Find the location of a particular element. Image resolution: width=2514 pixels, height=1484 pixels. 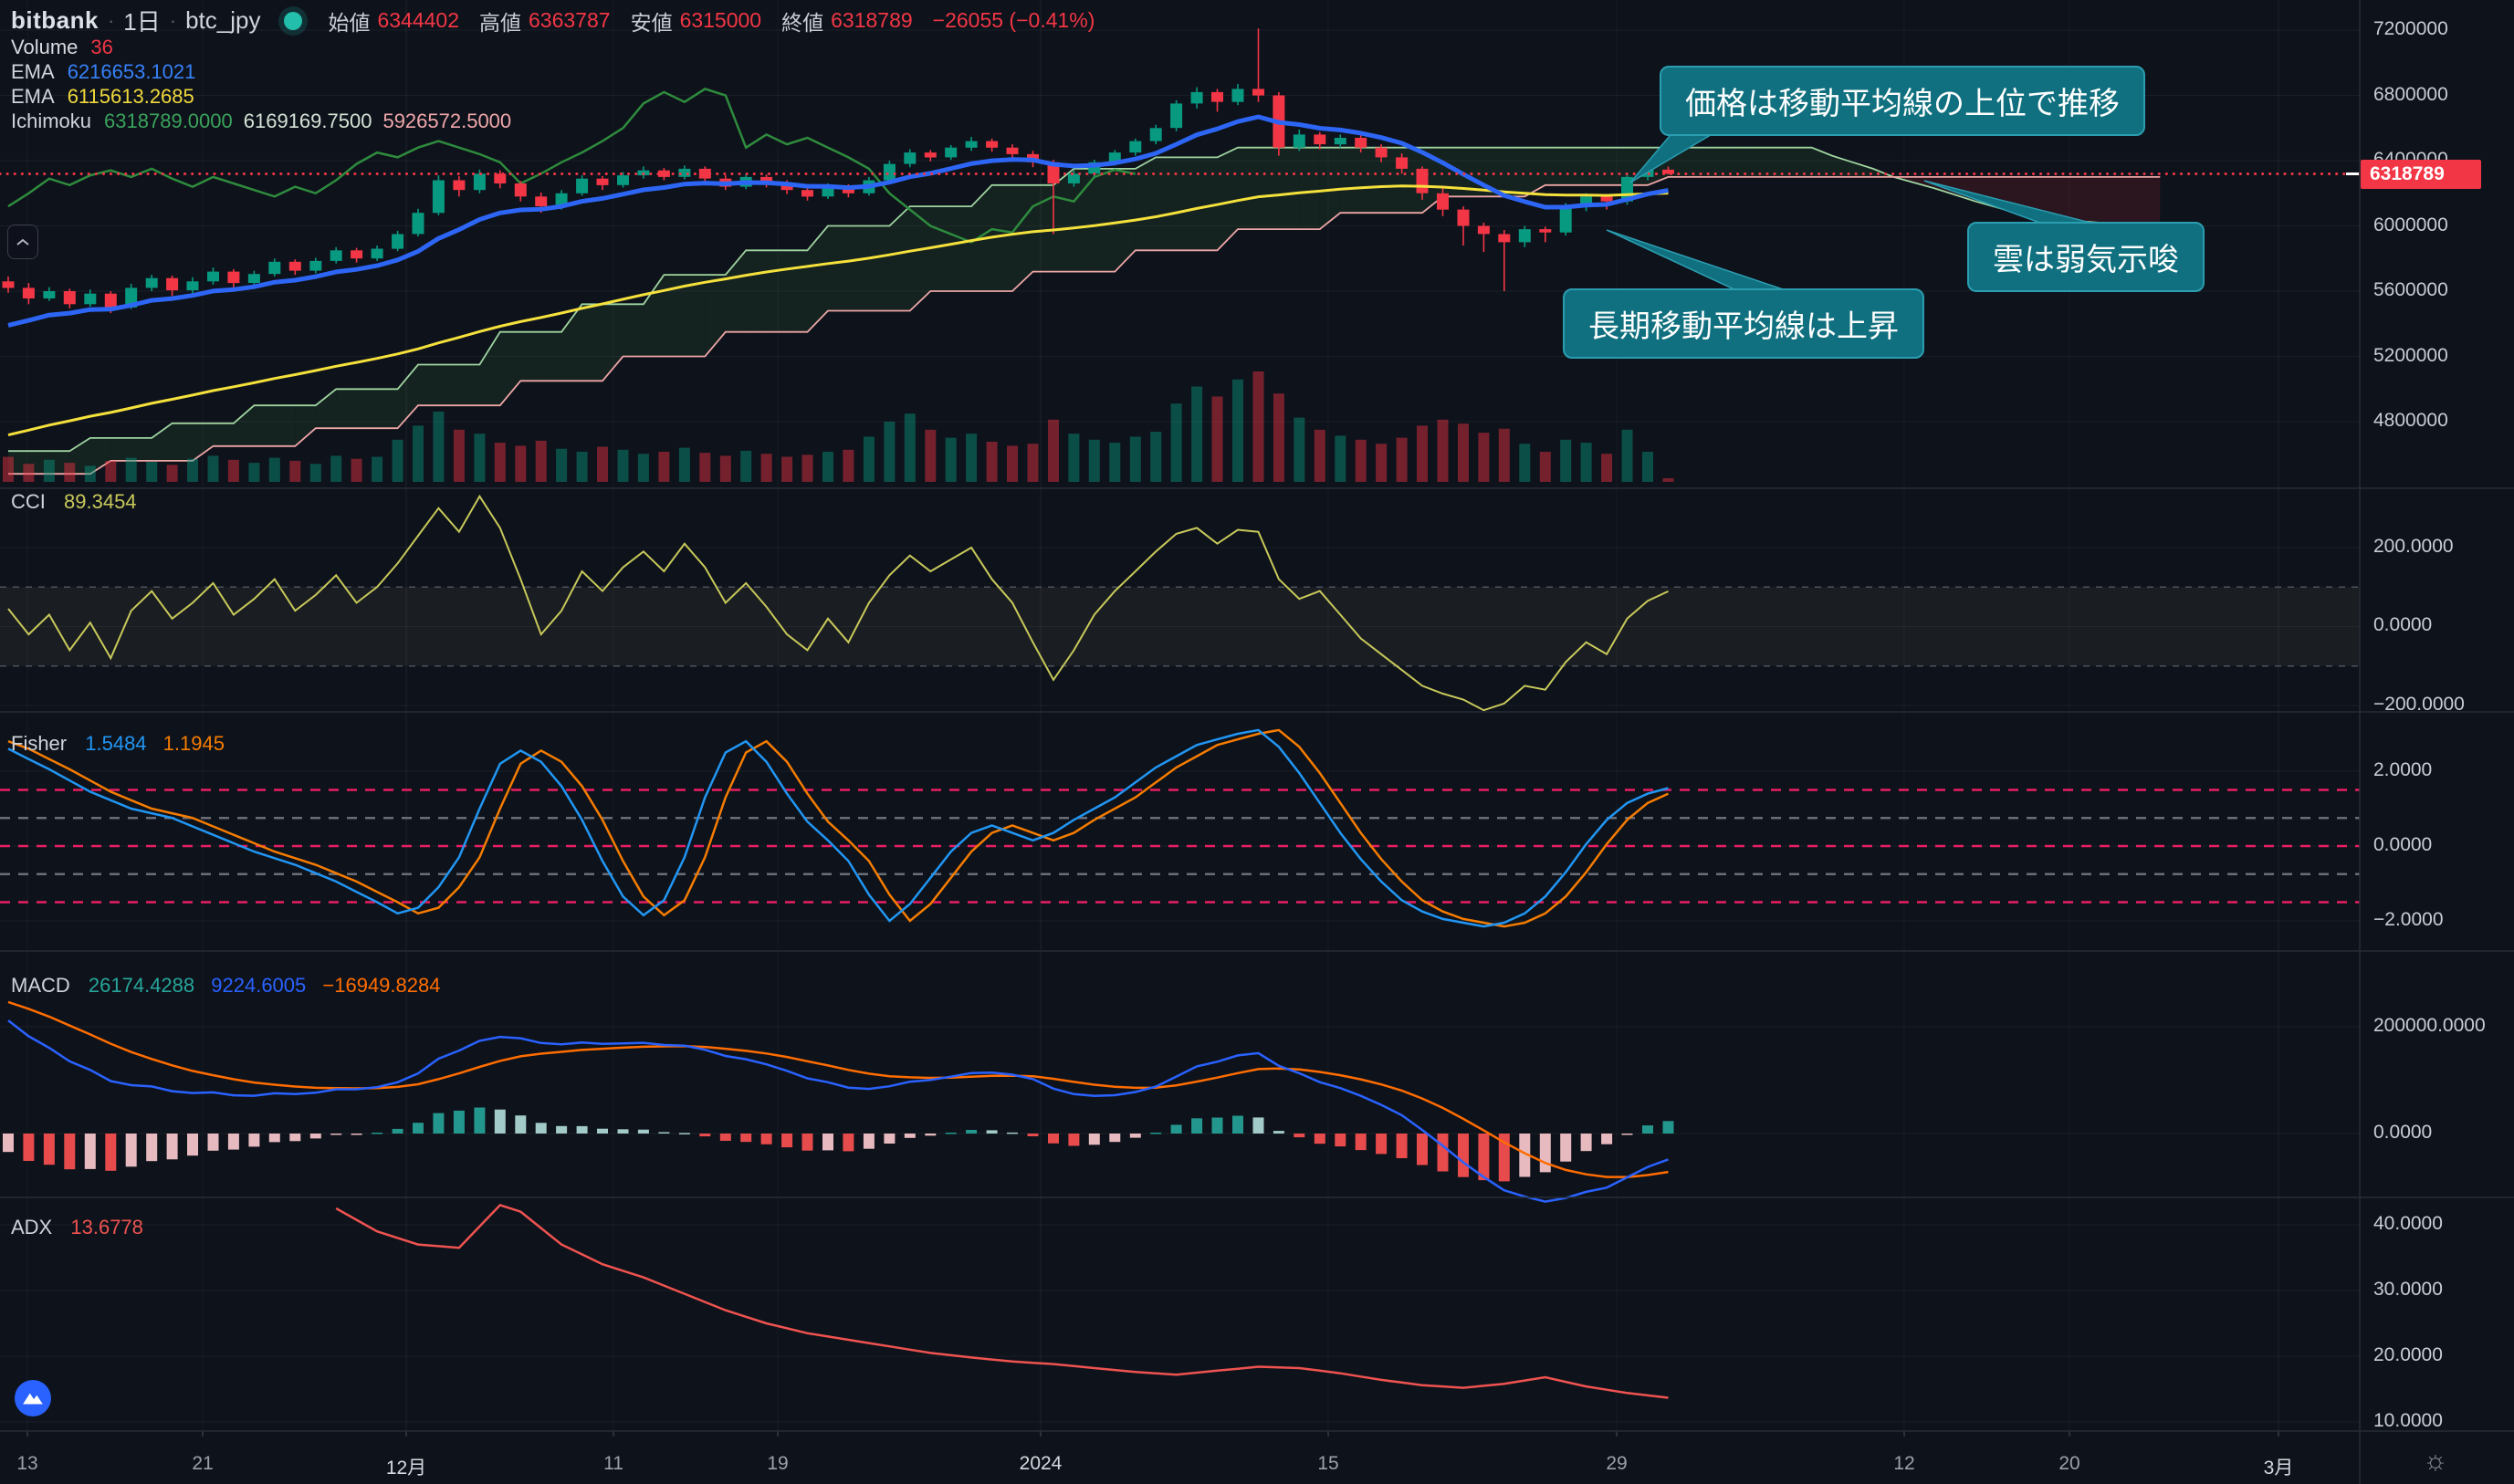

high-label: 高値 is located at coordinates (500, 22).